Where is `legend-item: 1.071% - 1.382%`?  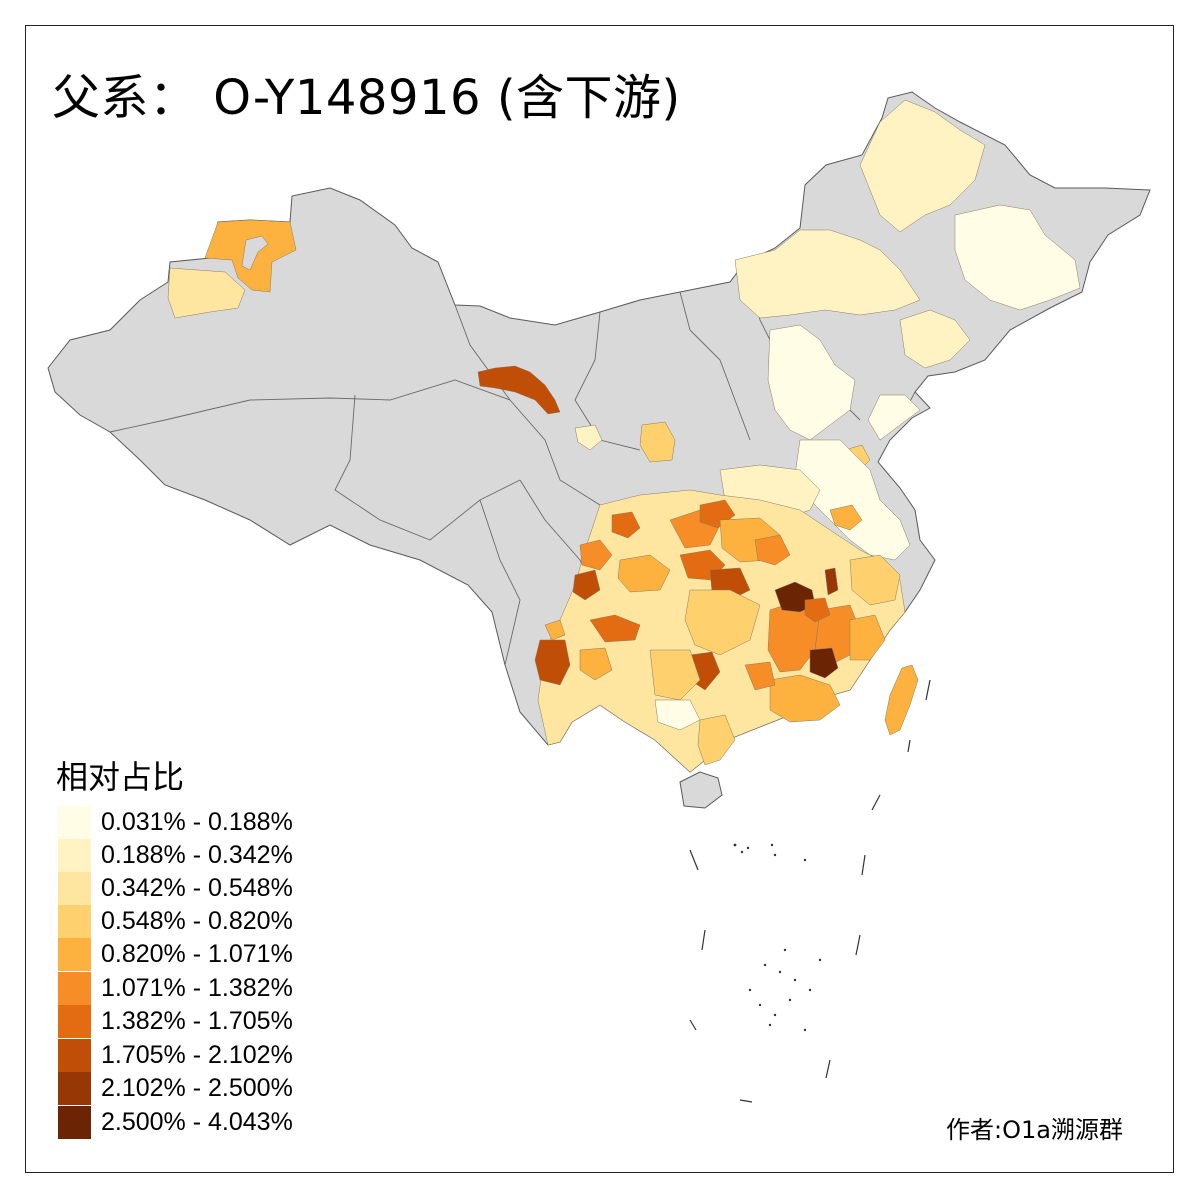
legend-item: 1.071% - 1.382% is located at coordinates (175, 988).